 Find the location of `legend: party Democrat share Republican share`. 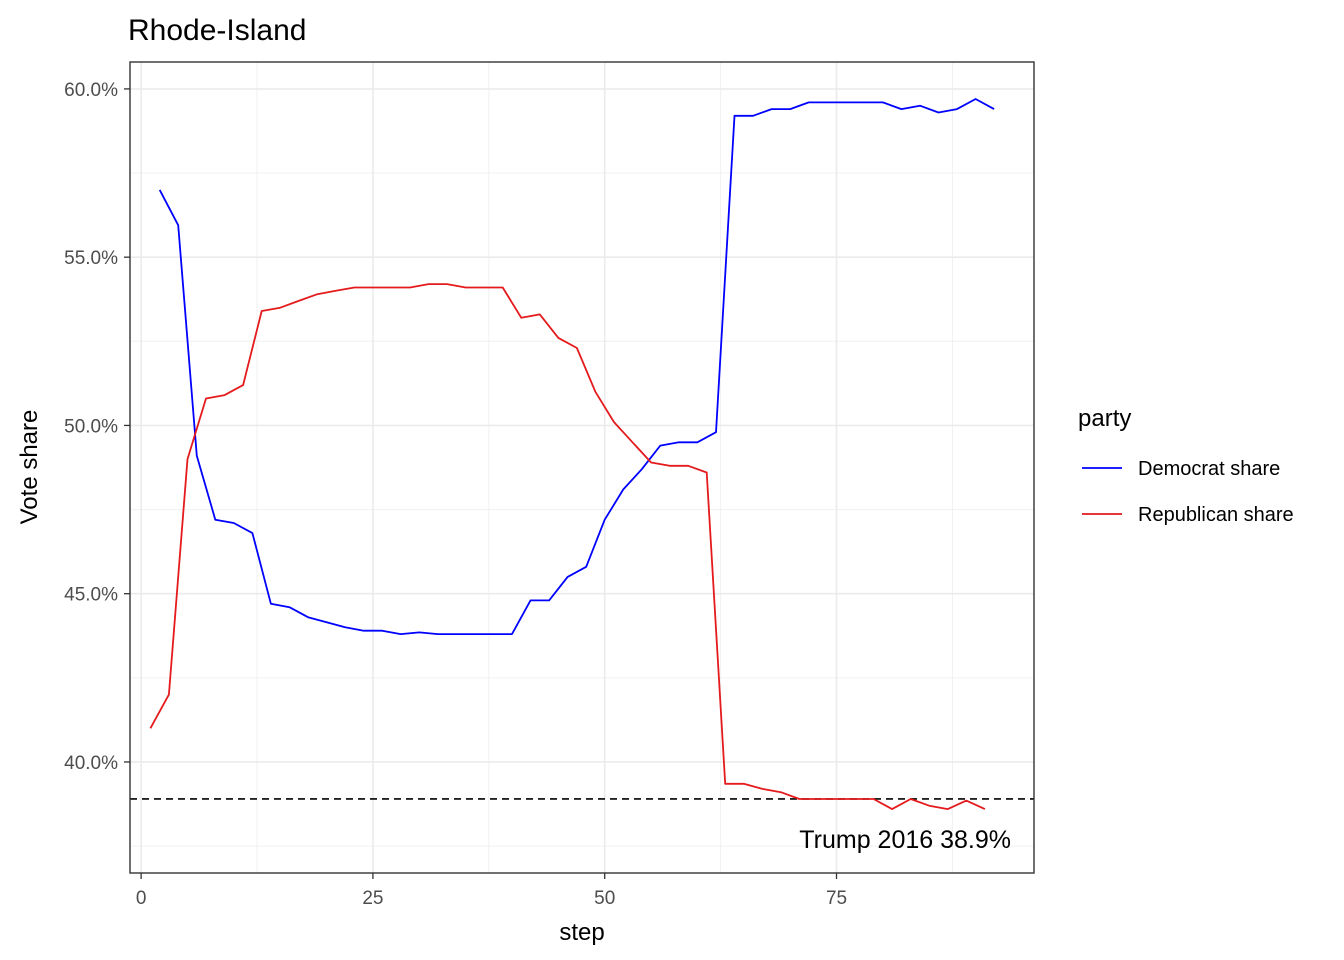

legend: party Democrat share Republican share is located at coordinates (1186, 465).